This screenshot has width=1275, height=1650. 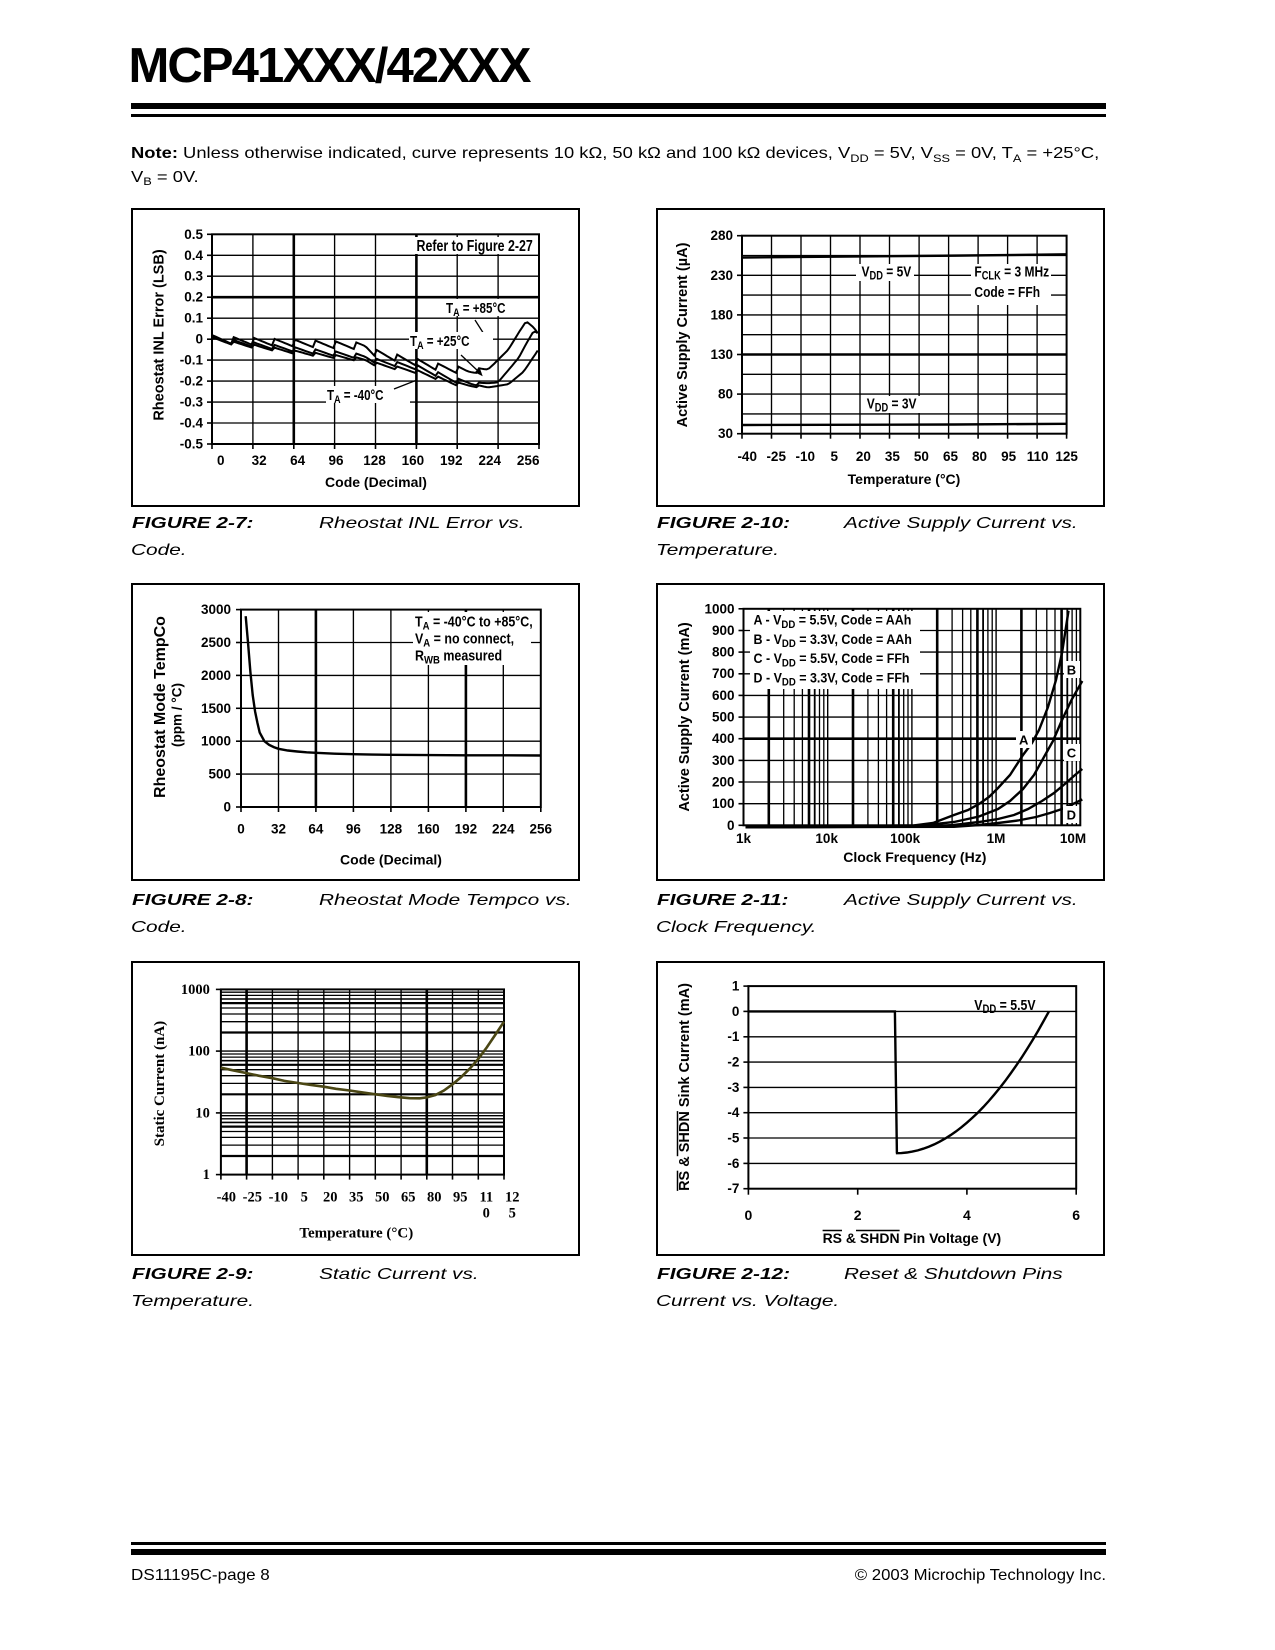 I want to click on svg-text: 4, so click(x=967, y=1215).